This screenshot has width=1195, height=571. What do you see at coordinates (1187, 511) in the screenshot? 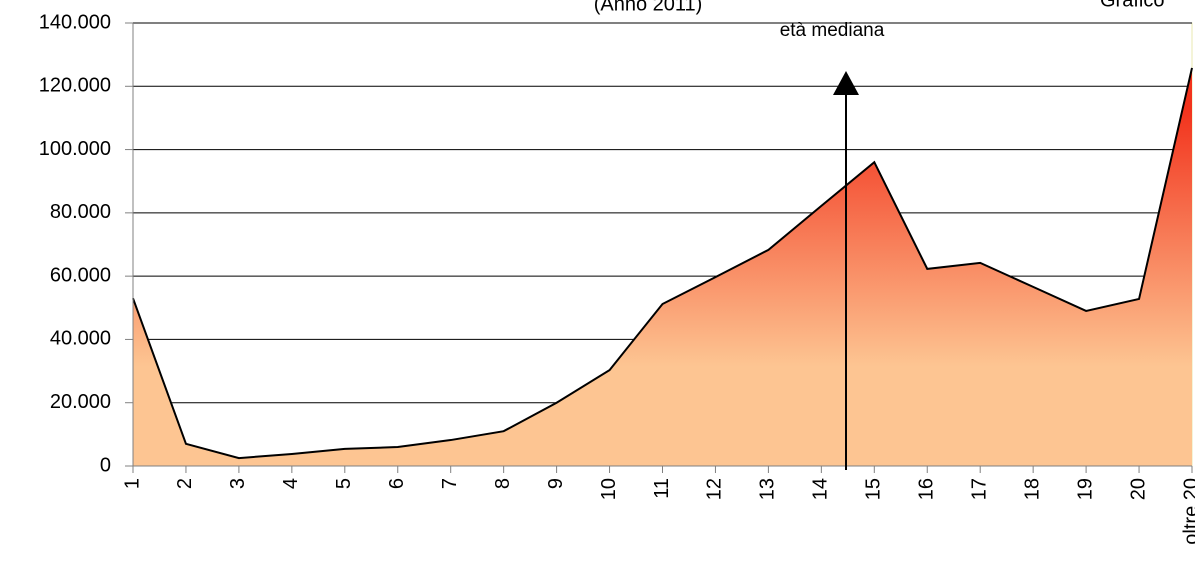
I see `x-tick-label: oltre 20` at bounding box center [1187, 511].